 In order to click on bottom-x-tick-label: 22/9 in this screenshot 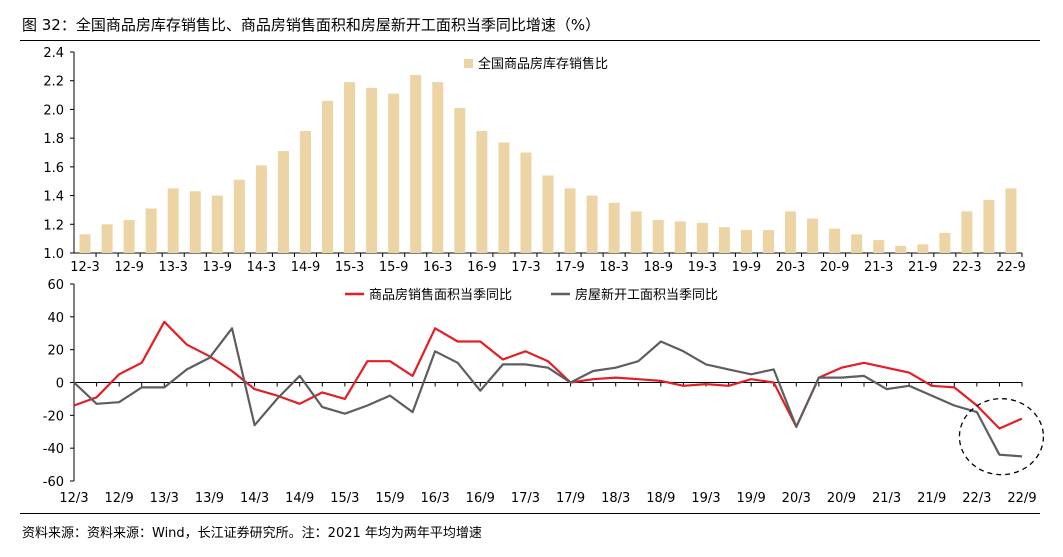, I will do `click(1021, 498)`.